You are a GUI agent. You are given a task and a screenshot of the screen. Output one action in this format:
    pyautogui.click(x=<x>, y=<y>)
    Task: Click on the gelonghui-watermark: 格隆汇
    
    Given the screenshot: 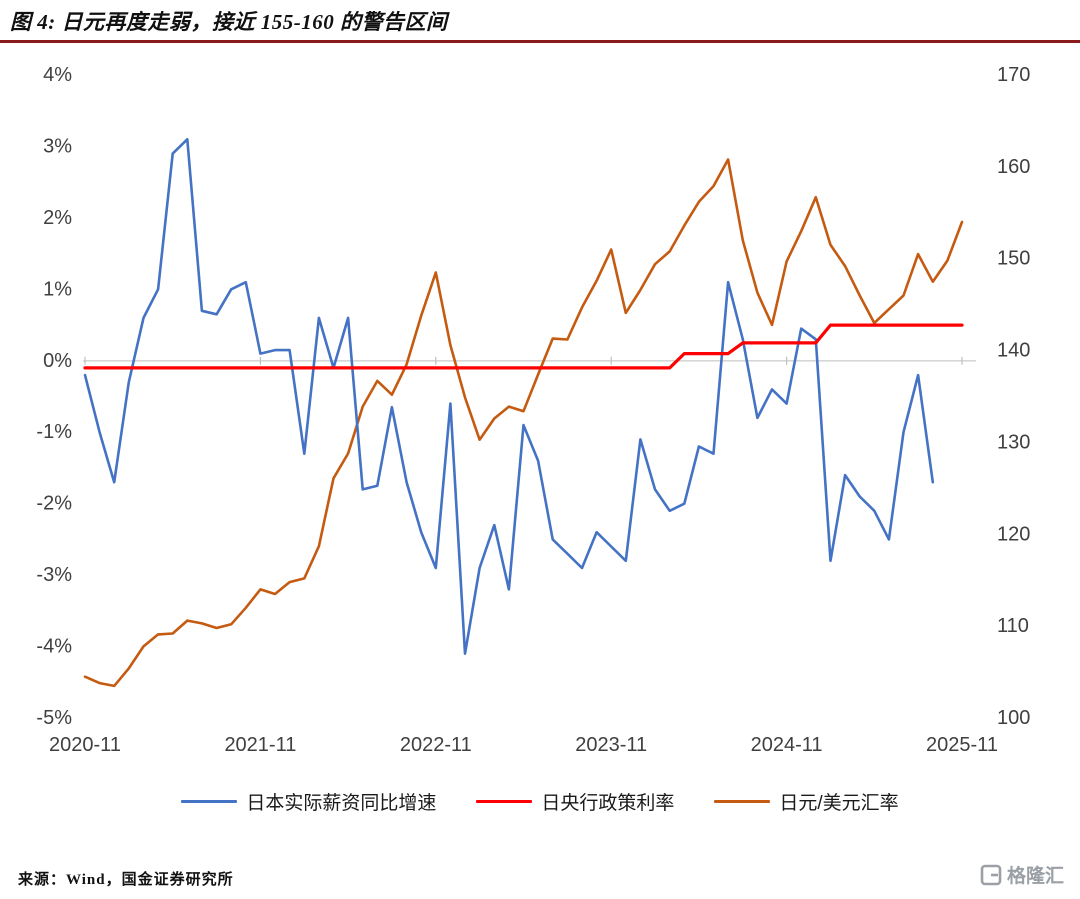 What is the action you would take?
    pyautogui.click(x=1022, y=874)
    